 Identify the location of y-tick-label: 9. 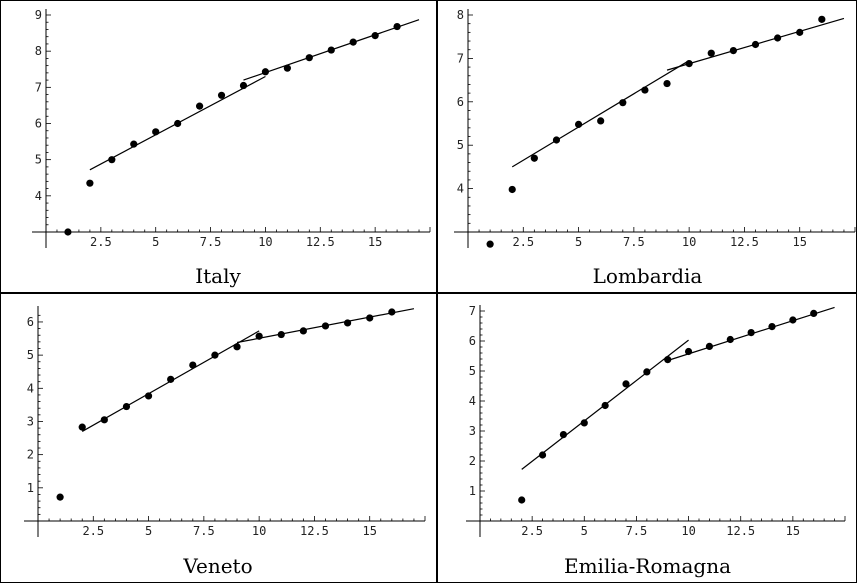
(38, 15).